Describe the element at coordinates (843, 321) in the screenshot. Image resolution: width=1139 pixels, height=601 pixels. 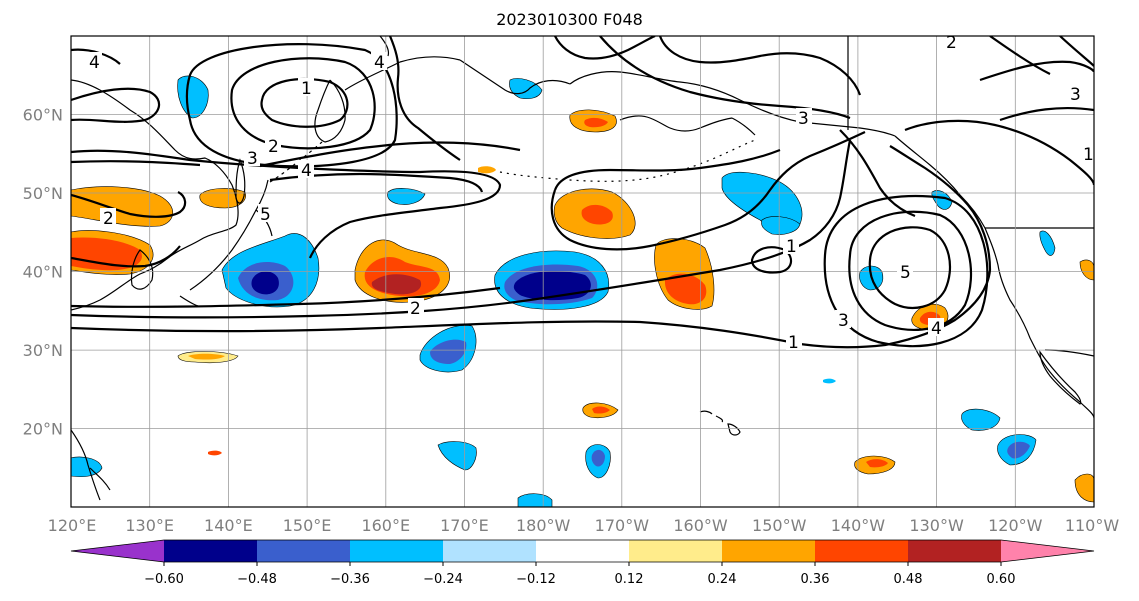
I see `contour-label-3-goa: 3` at that location.